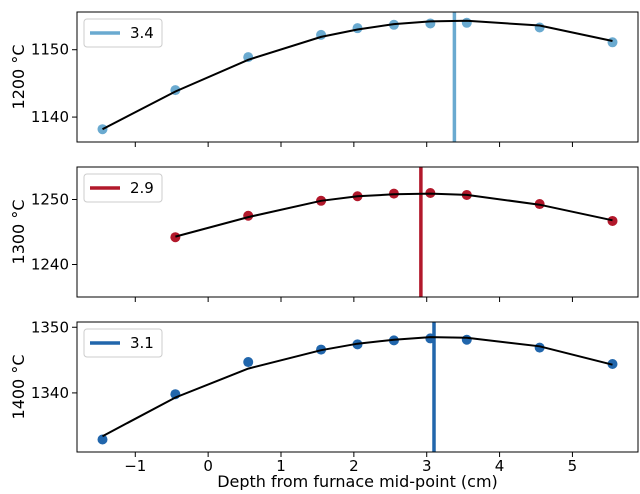 The width and height of the screenshot is (640, 494). I want to click on y-tick-label: 1250, so click(50, 200).